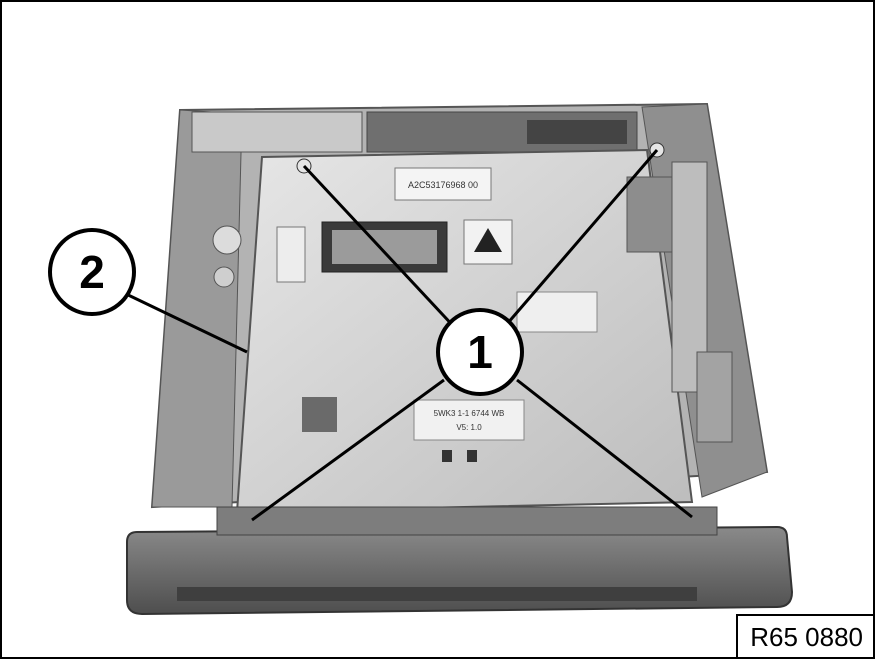  Describe the element at coordinates (469, 413) in the screenshot. I see `center-sticker-text-1: 5WK3 1-1 6744 WB` at that location.